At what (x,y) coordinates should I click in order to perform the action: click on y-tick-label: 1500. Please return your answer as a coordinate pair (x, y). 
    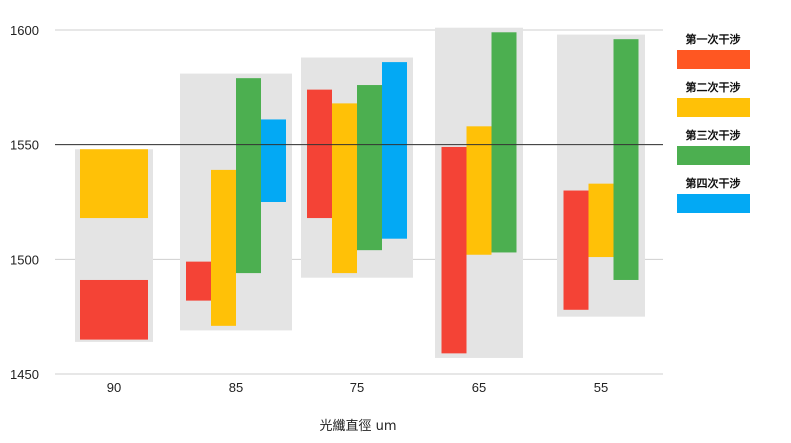
    Looking at the image, I should click on (24, 259).